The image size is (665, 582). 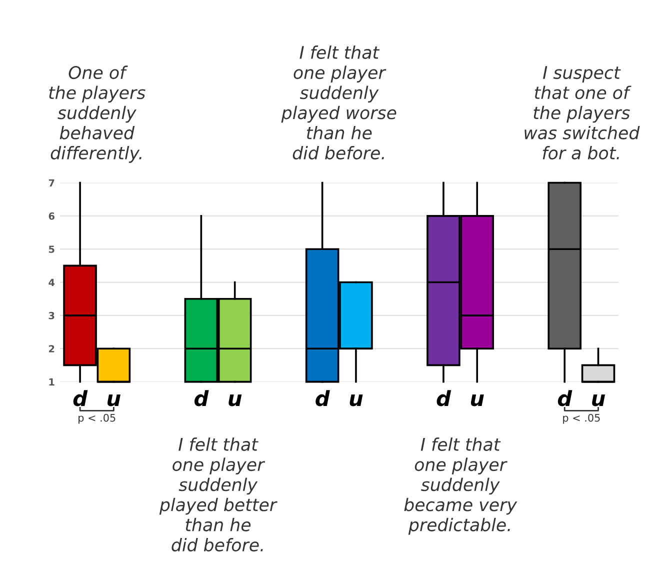 I want to click on y-tick-label: 2, so click(x=51, y=348).